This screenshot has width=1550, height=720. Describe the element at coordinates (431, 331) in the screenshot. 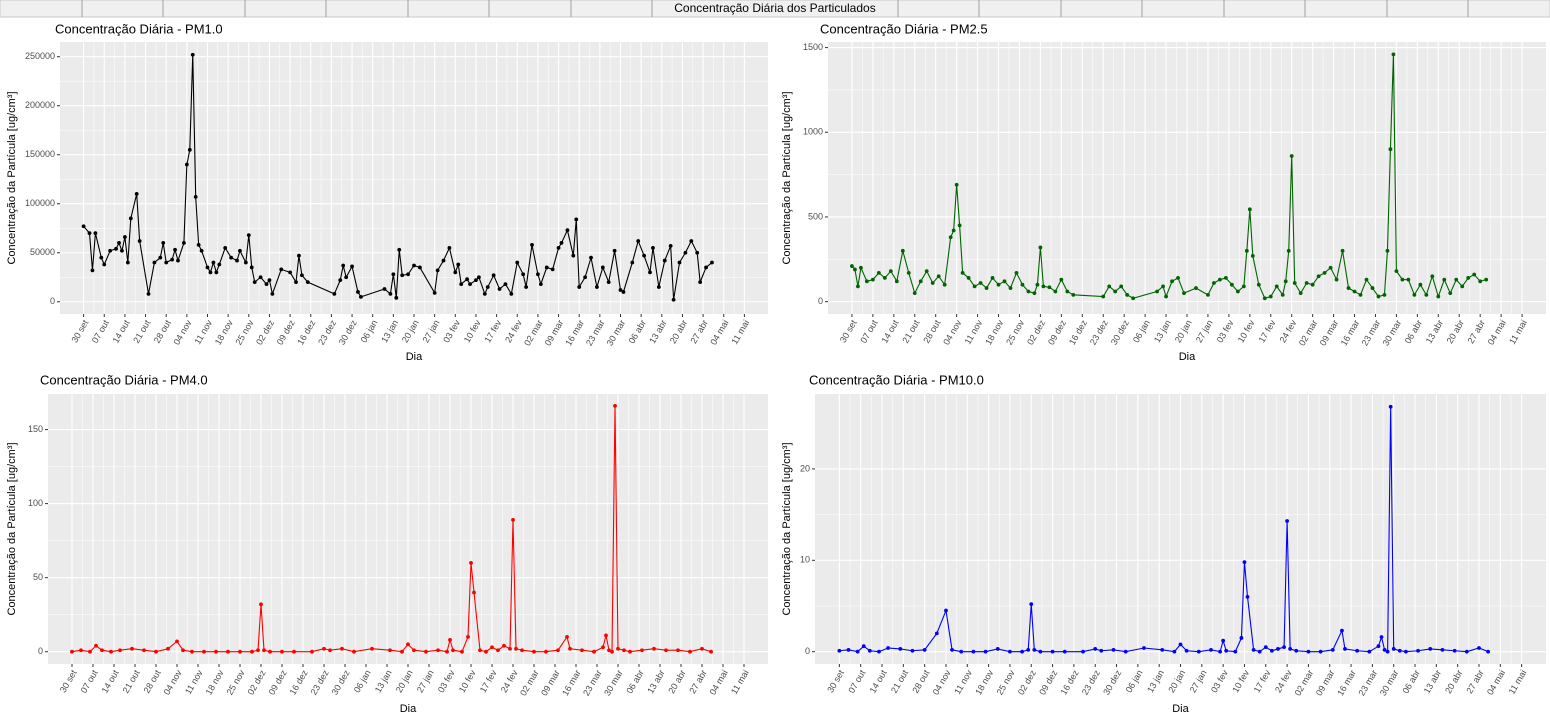

I see `x-tick-label: 27 jan` at that location.